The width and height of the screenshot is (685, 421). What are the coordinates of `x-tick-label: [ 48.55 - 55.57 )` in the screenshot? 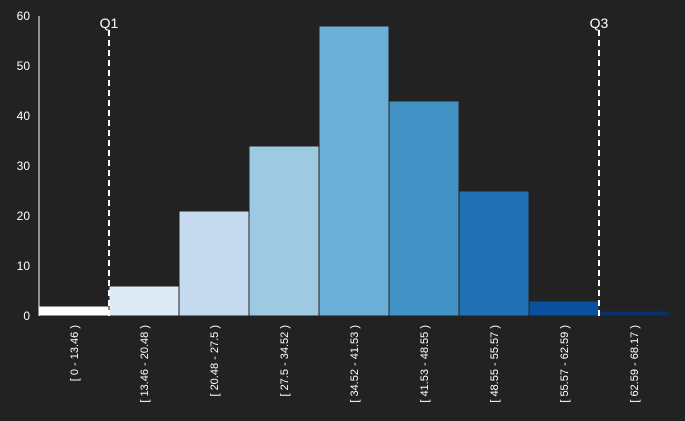 It's located at (495, 364).